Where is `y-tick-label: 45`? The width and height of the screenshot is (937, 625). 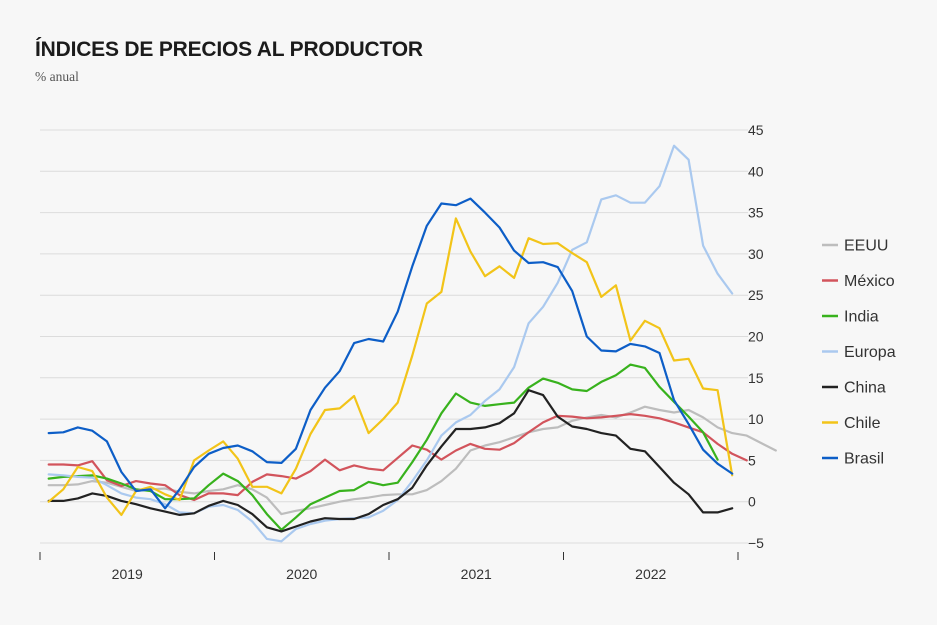 y-tick-label: 45 is located at coordinates (756, 130).